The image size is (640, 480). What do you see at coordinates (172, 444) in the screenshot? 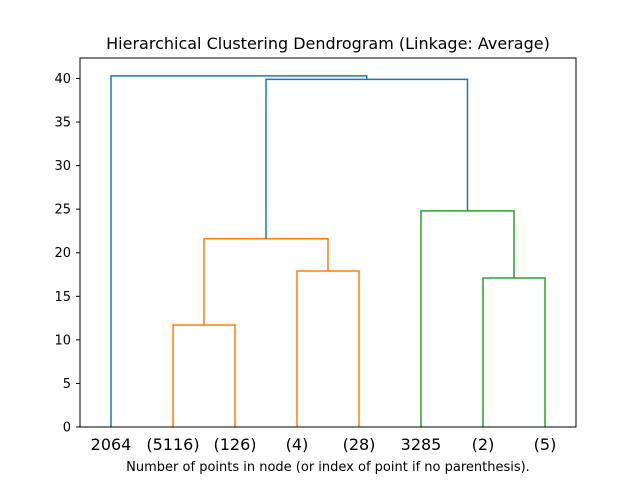
I see `x-tick-label-1: (5116)` at bounding box center [172, 444].